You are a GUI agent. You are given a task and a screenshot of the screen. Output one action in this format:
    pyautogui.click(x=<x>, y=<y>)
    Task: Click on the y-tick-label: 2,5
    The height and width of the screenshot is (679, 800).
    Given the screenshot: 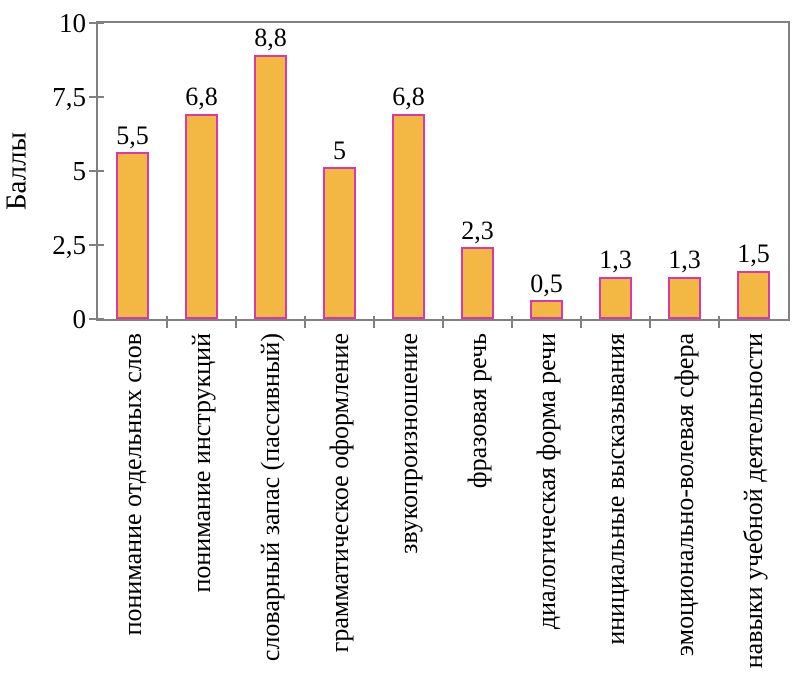 What is the action you would take?
    pyautogui.click(x=69, y=245)
    